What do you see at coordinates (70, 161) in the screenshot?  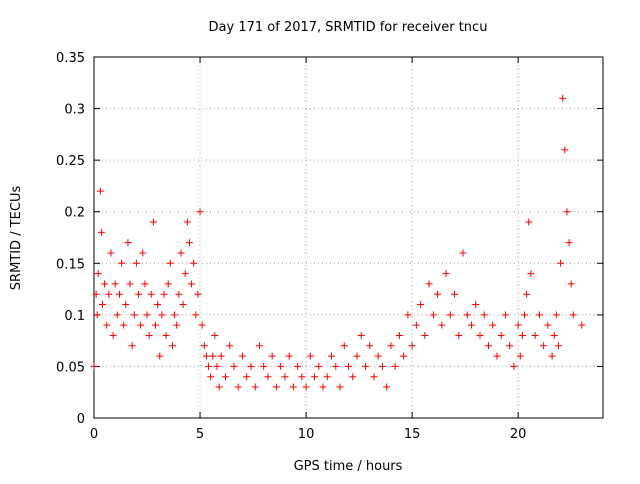 I see `y-tick-label: 0.25` at bounding box center [70, 161].